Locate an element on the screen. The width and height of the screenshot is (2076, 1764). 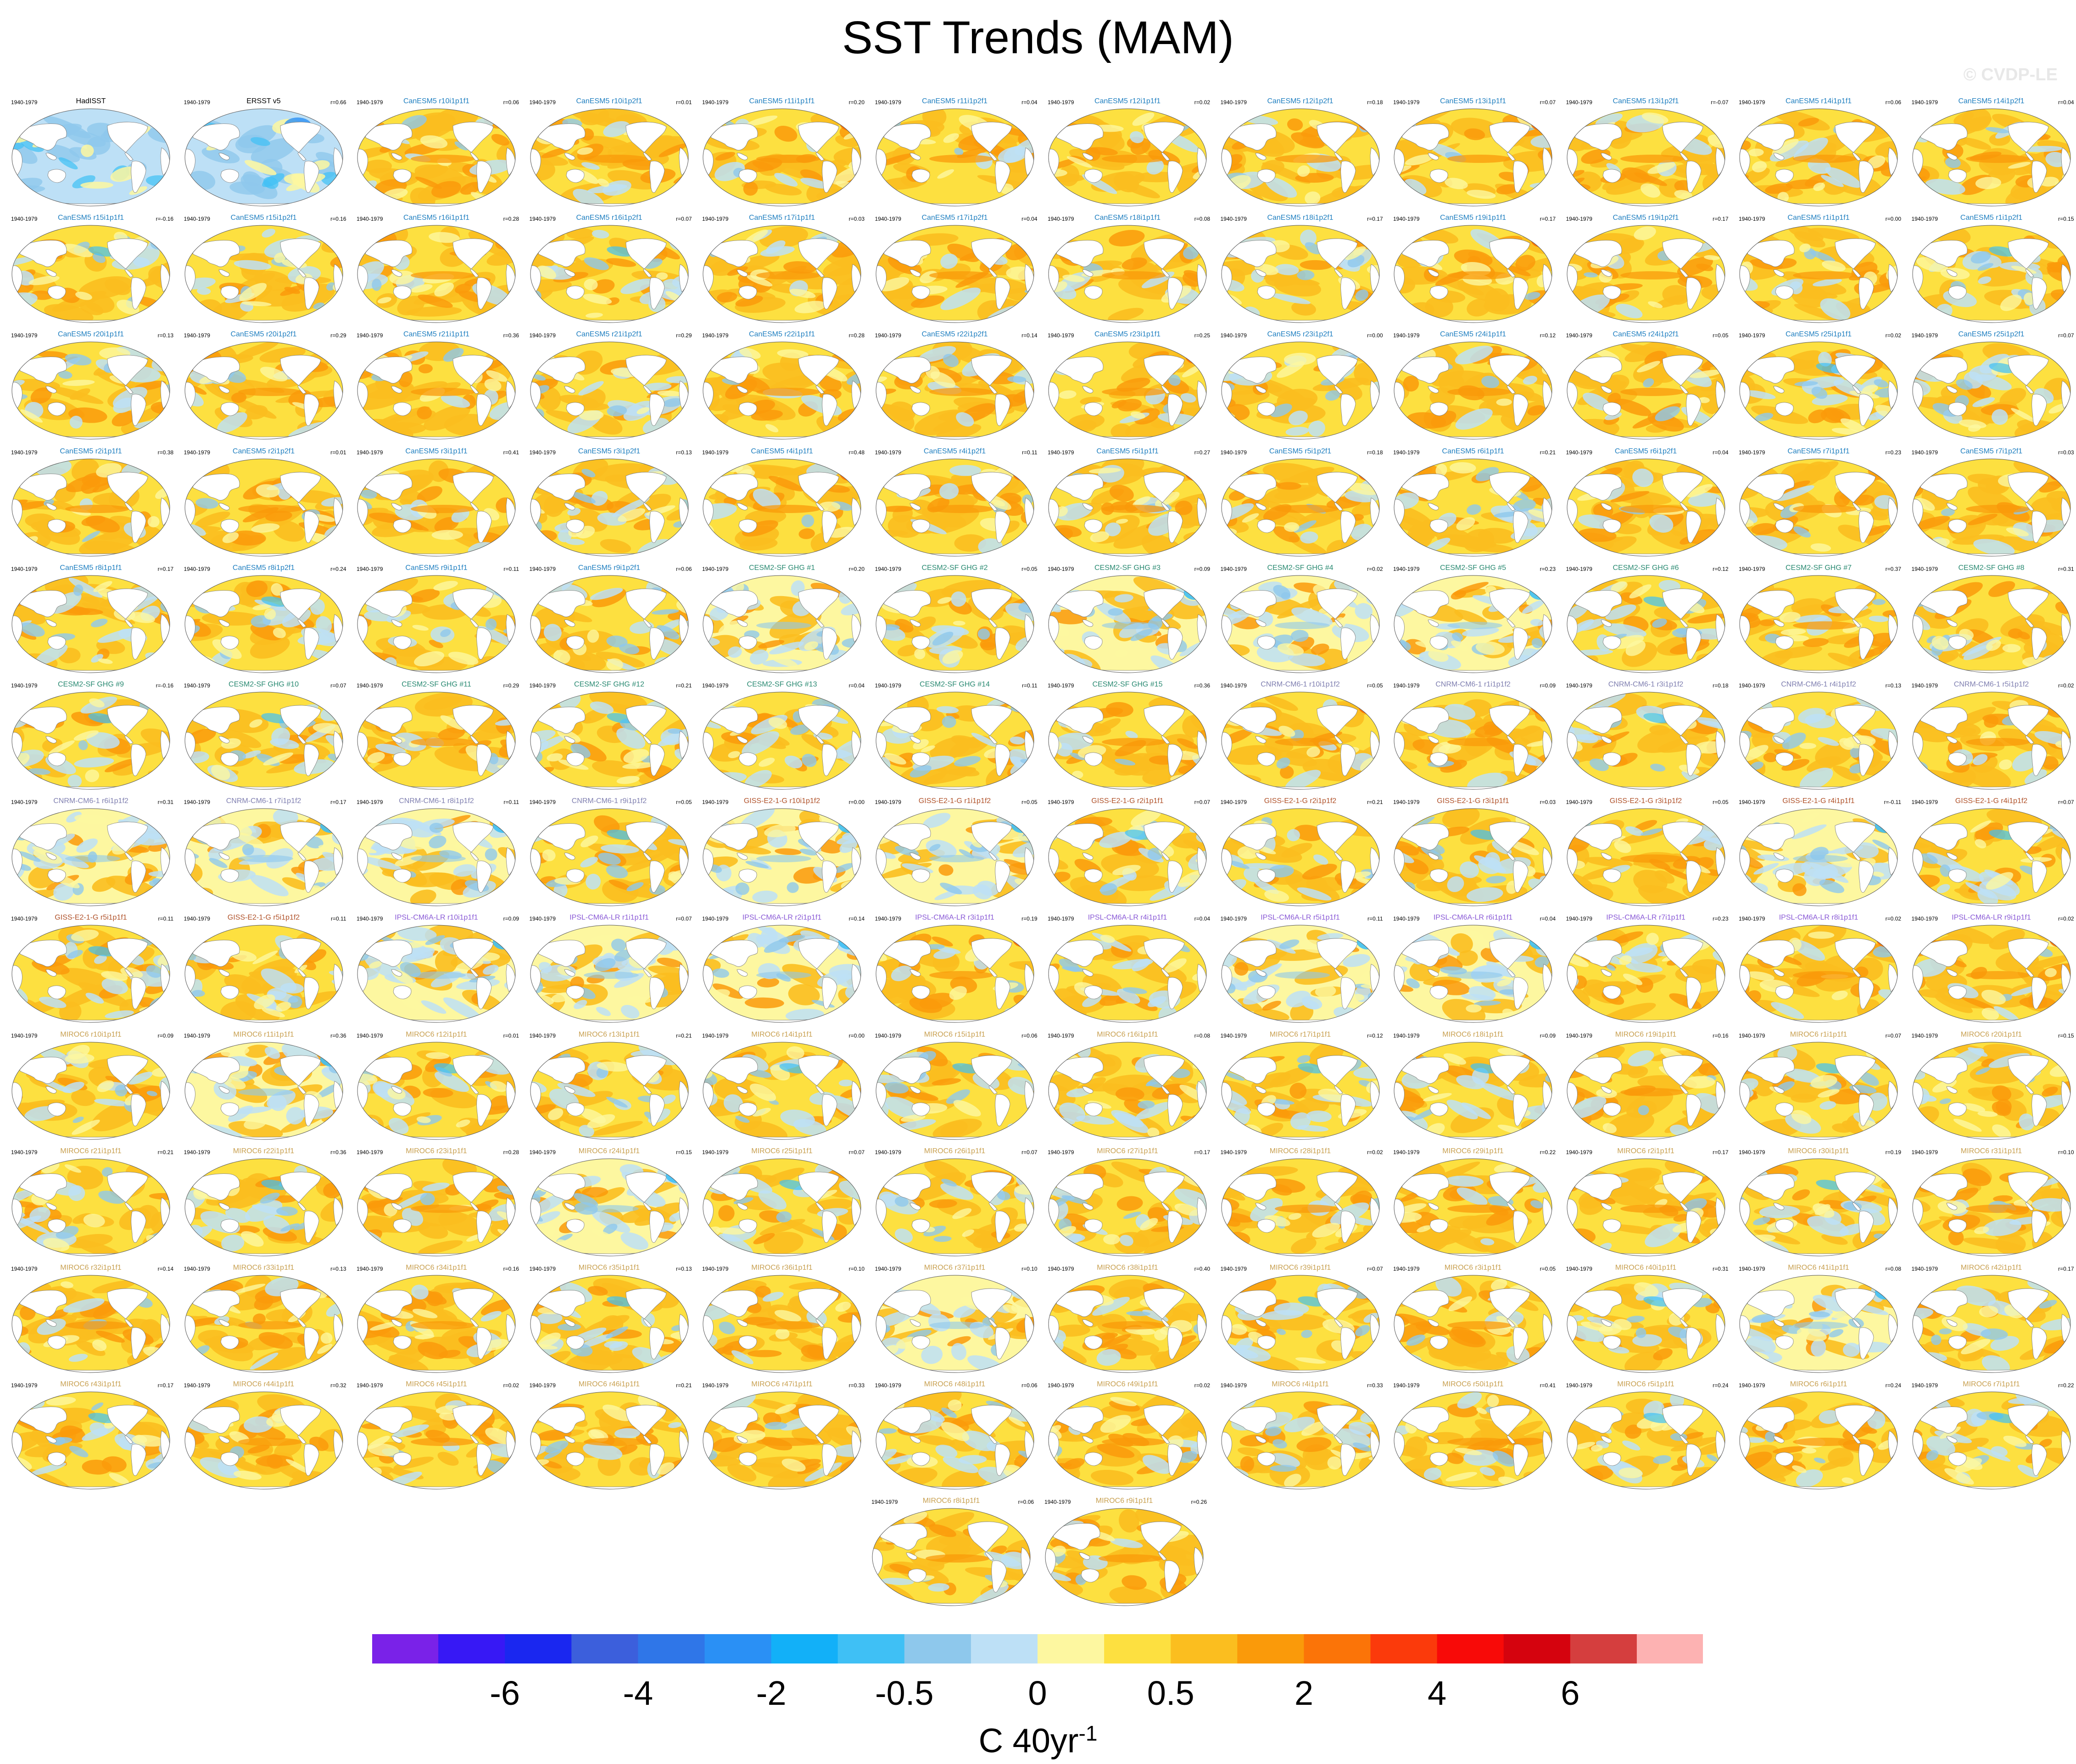
panel-title: CNRM-CM6-1 r9i1p1f2 is located at coordinates (609, 801).